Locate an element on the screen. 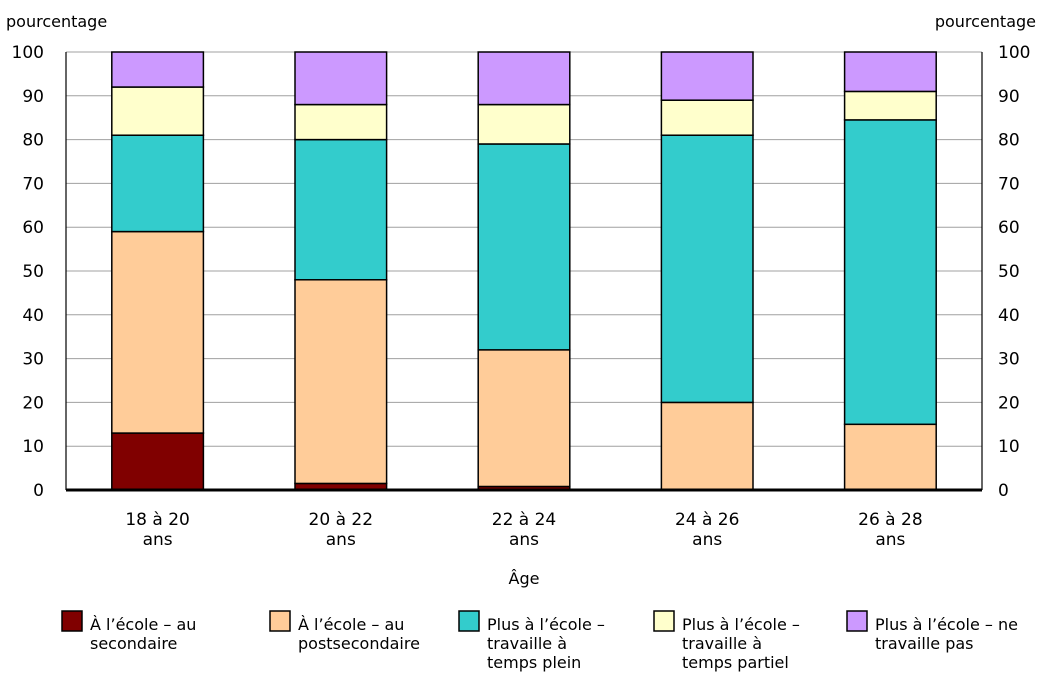 Image resolution: width=1041 pixels, height=681 pixels. y-tick-label-left: 50 is located at coordinates (33, 272).